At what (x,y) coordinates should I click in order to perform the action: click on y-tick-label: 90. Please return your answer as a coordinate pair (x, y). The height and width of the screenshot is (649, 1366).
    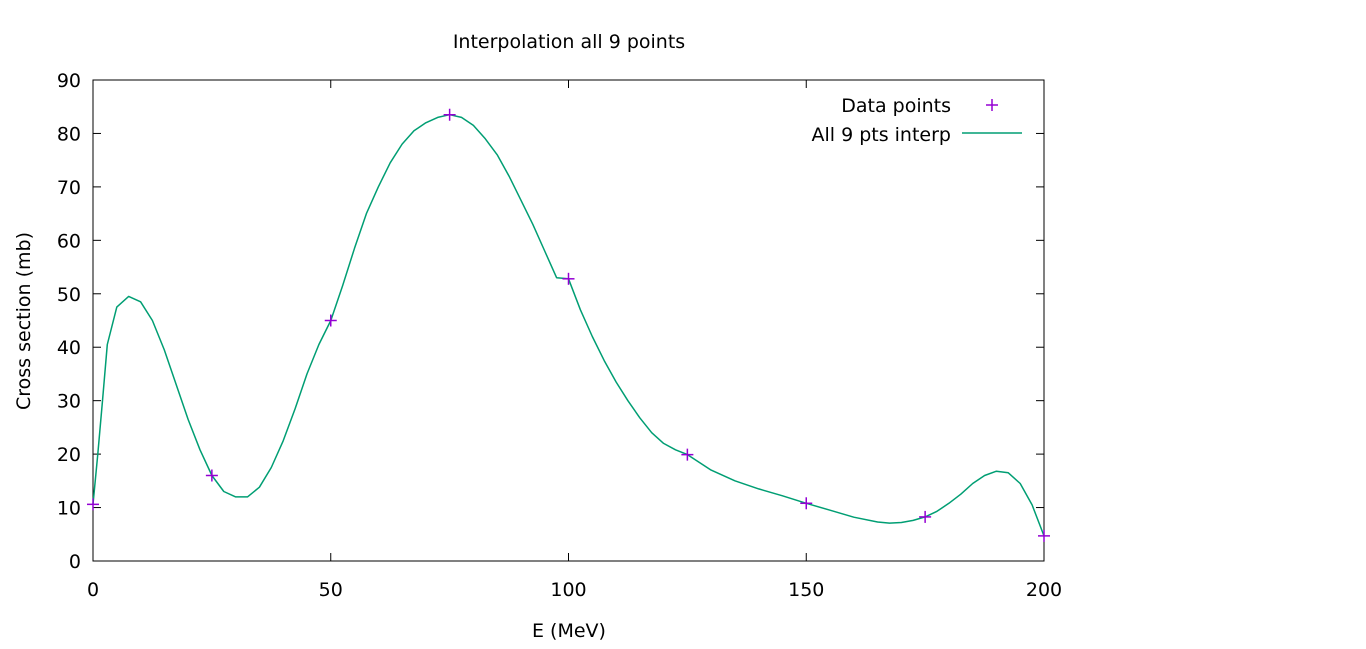
    Looking at the image, I should click on (69, 81).